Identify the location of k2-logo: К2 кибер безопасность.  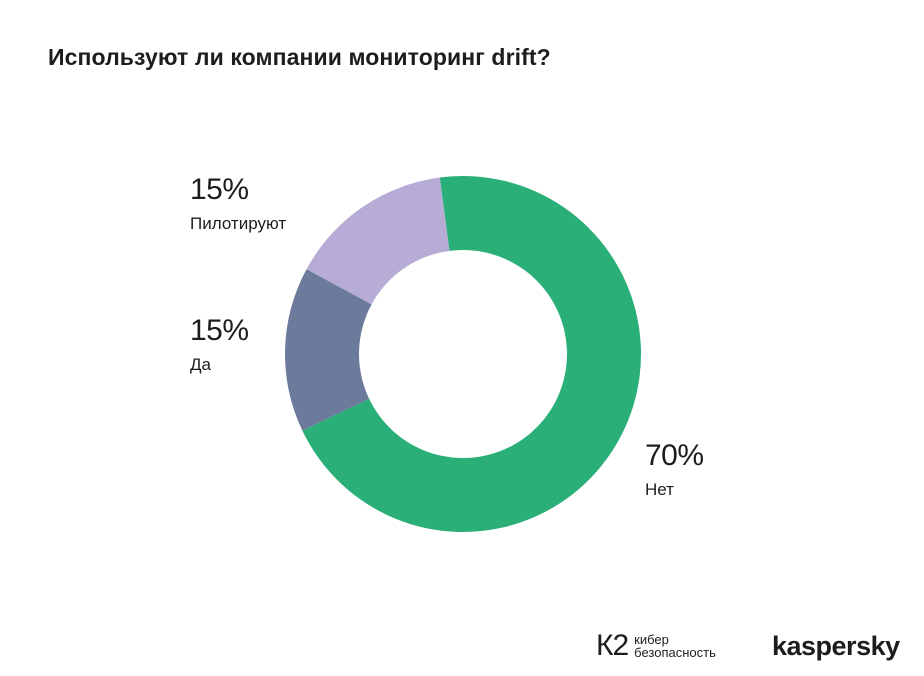
(656, 646).